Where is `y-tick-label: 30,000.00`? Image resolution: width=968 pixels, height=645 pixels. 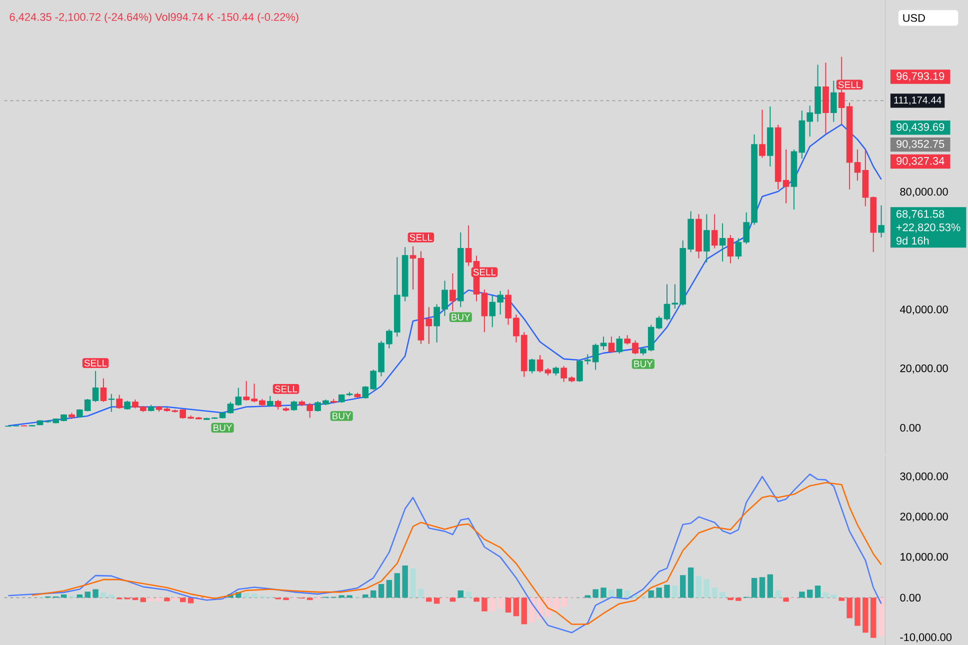 y-tick-label: 30,000.00 is located at coordinates (924, 477).